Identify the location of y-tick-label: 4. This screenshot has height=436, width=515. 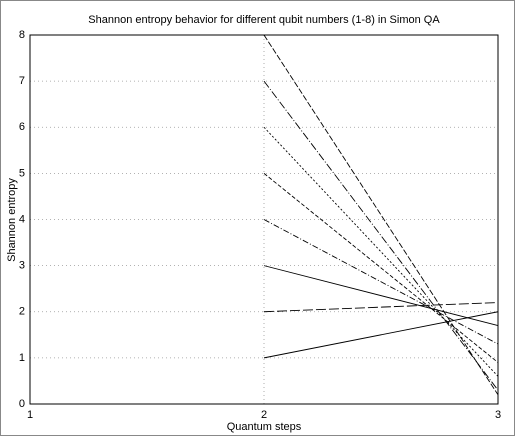
(22, 219).